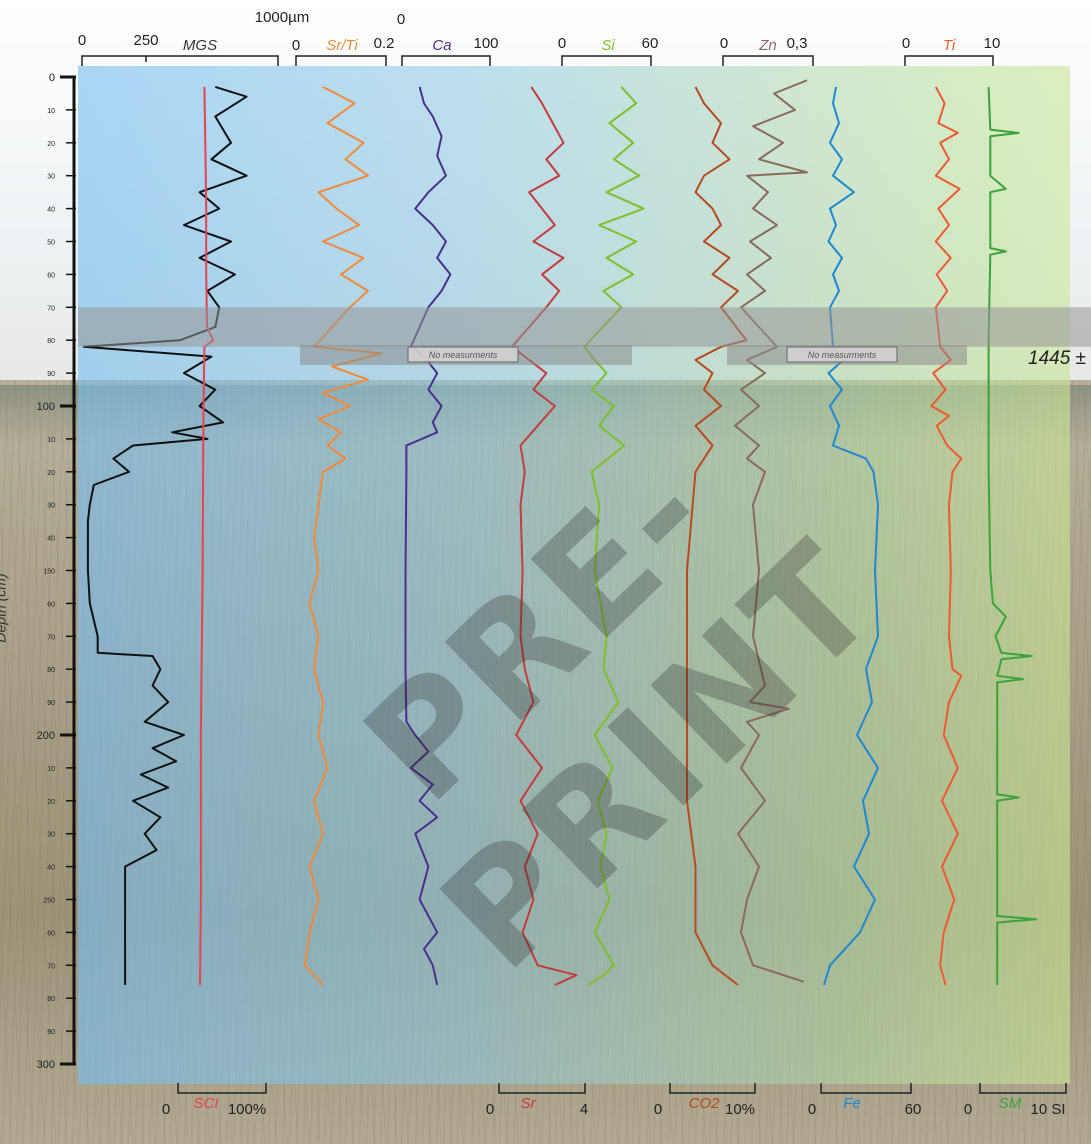 The height and width of the screenshot is (1144, 1091). What do you see at coordinates (1047, 1109) in the screenshot?
I see `bottom-scale-tick-label: 10 SI` at bounding box center [1047, 1109].